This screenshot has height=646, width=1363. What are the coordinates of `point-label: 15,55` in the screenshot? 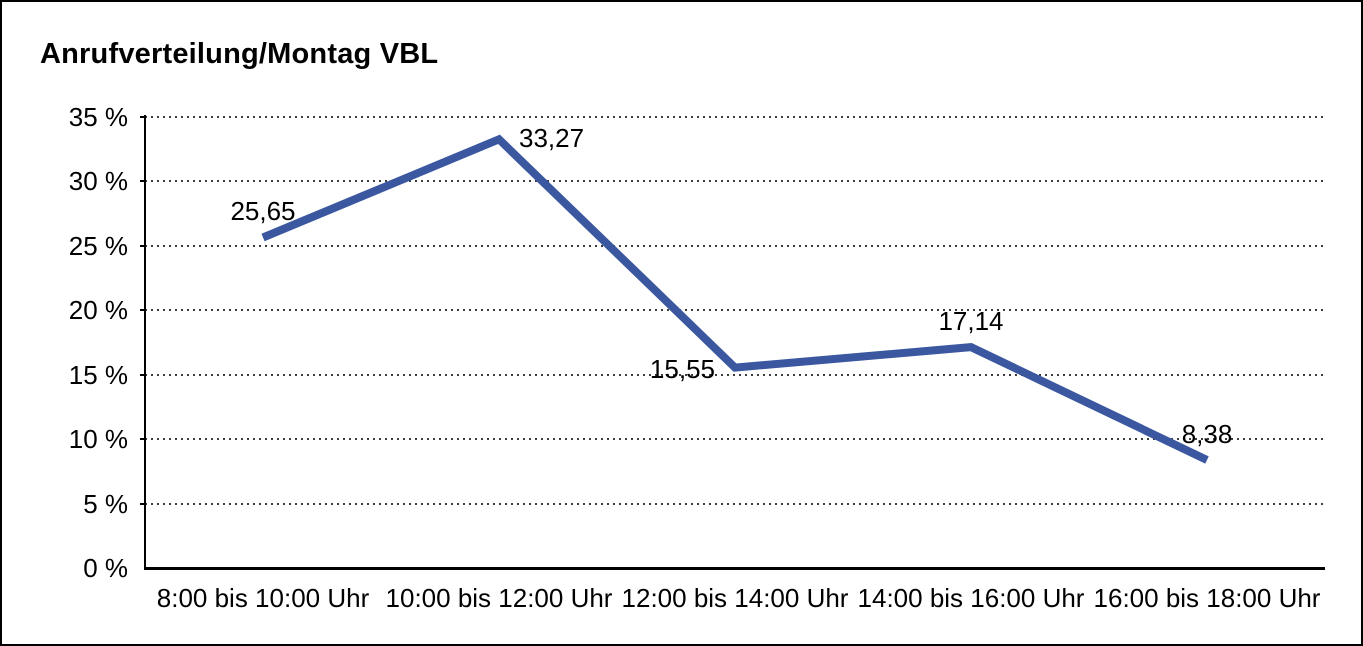 It's located at (682, 368).